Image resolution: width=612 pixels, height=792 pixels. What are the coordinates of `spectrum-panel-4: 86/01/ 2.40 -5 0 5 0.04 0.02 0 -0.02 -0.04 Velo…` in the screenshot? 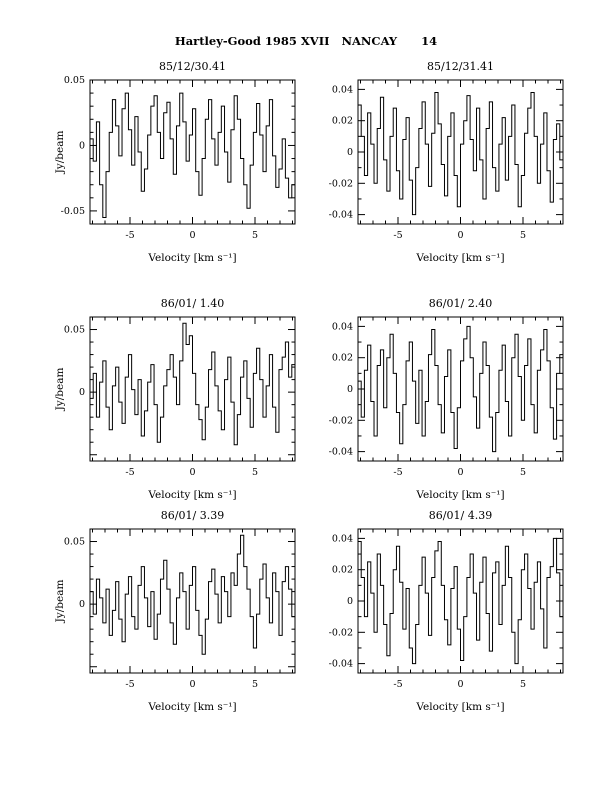 It's located at (438, 399).